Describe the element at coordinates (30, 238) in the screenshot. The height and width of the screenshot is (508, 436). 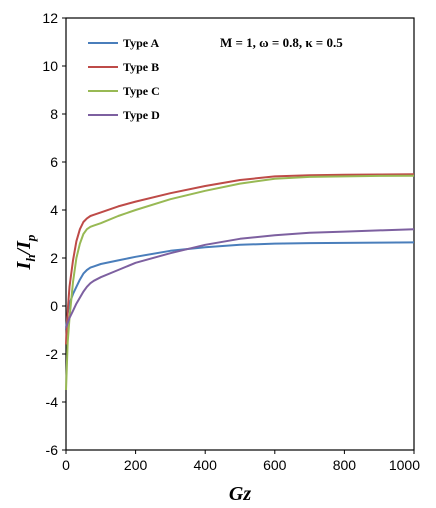
I see `y-axis-title-sub-p: p` at that location.